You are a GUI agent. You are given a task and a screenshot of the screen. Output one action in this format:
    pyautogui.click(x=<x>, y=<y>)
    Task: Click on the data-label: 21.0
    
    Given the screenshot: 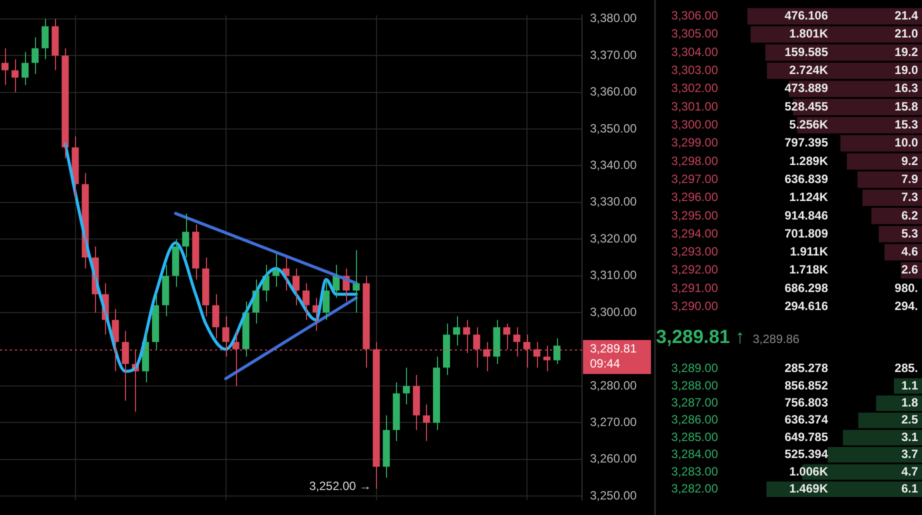 What is the action you would take?
    pyautogui.click(x=906, y=33)
    